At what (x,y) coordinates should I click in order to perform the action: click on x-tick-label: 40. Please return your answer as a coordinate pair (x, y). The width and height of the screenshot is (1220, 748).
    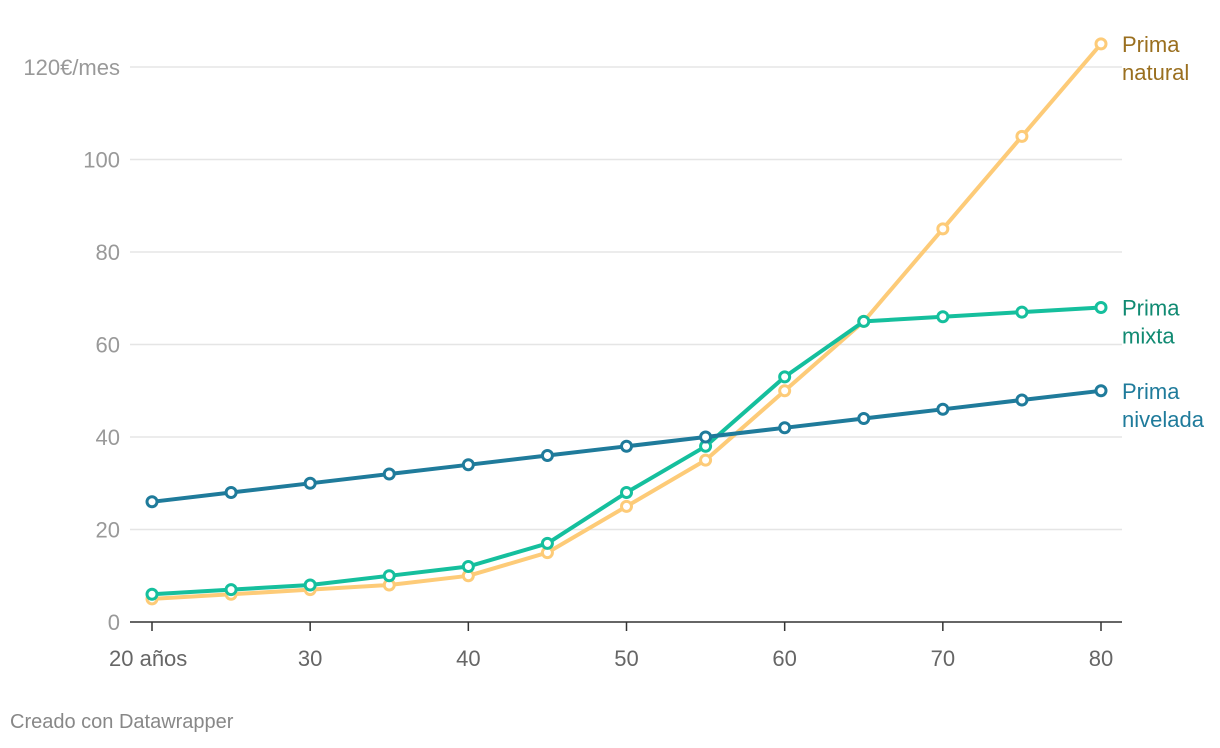
    Looking at the image, I should click on (468, 658).